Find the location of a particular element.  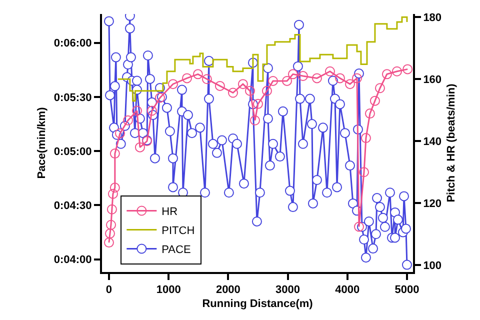

x-axis-title: Running Distance(m) is located at coordinates (258, 304).